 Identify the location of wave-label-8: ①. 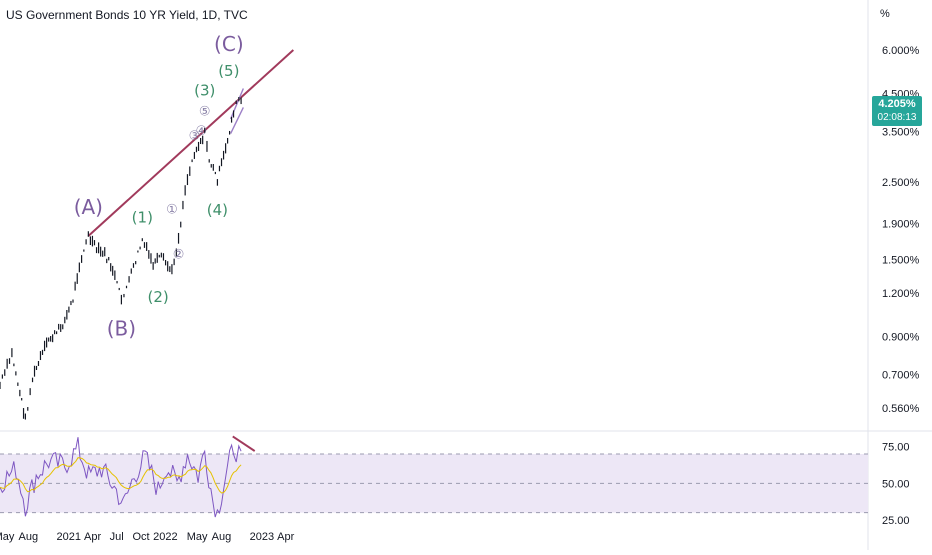
(172, 210).